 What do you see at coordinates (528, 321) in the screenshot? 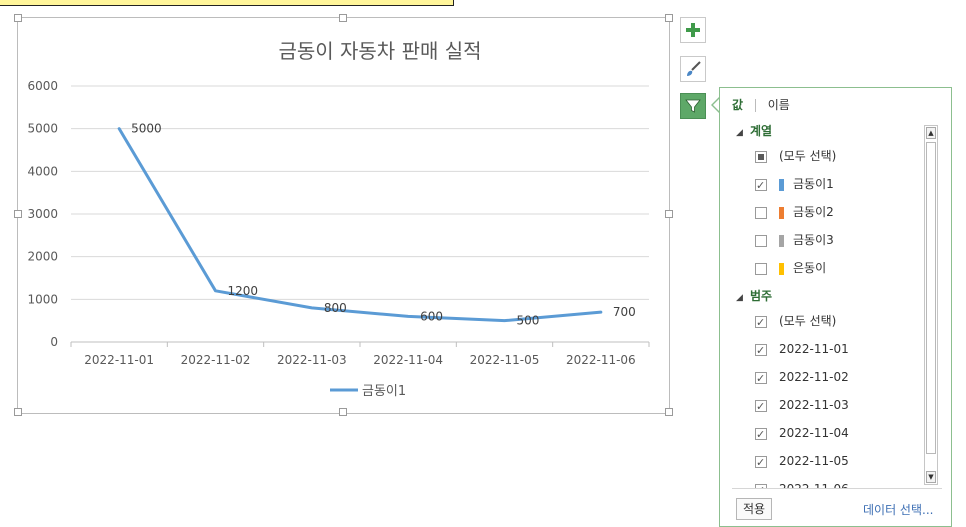
I see `data-label: 500` at bounding box center [528, 321].